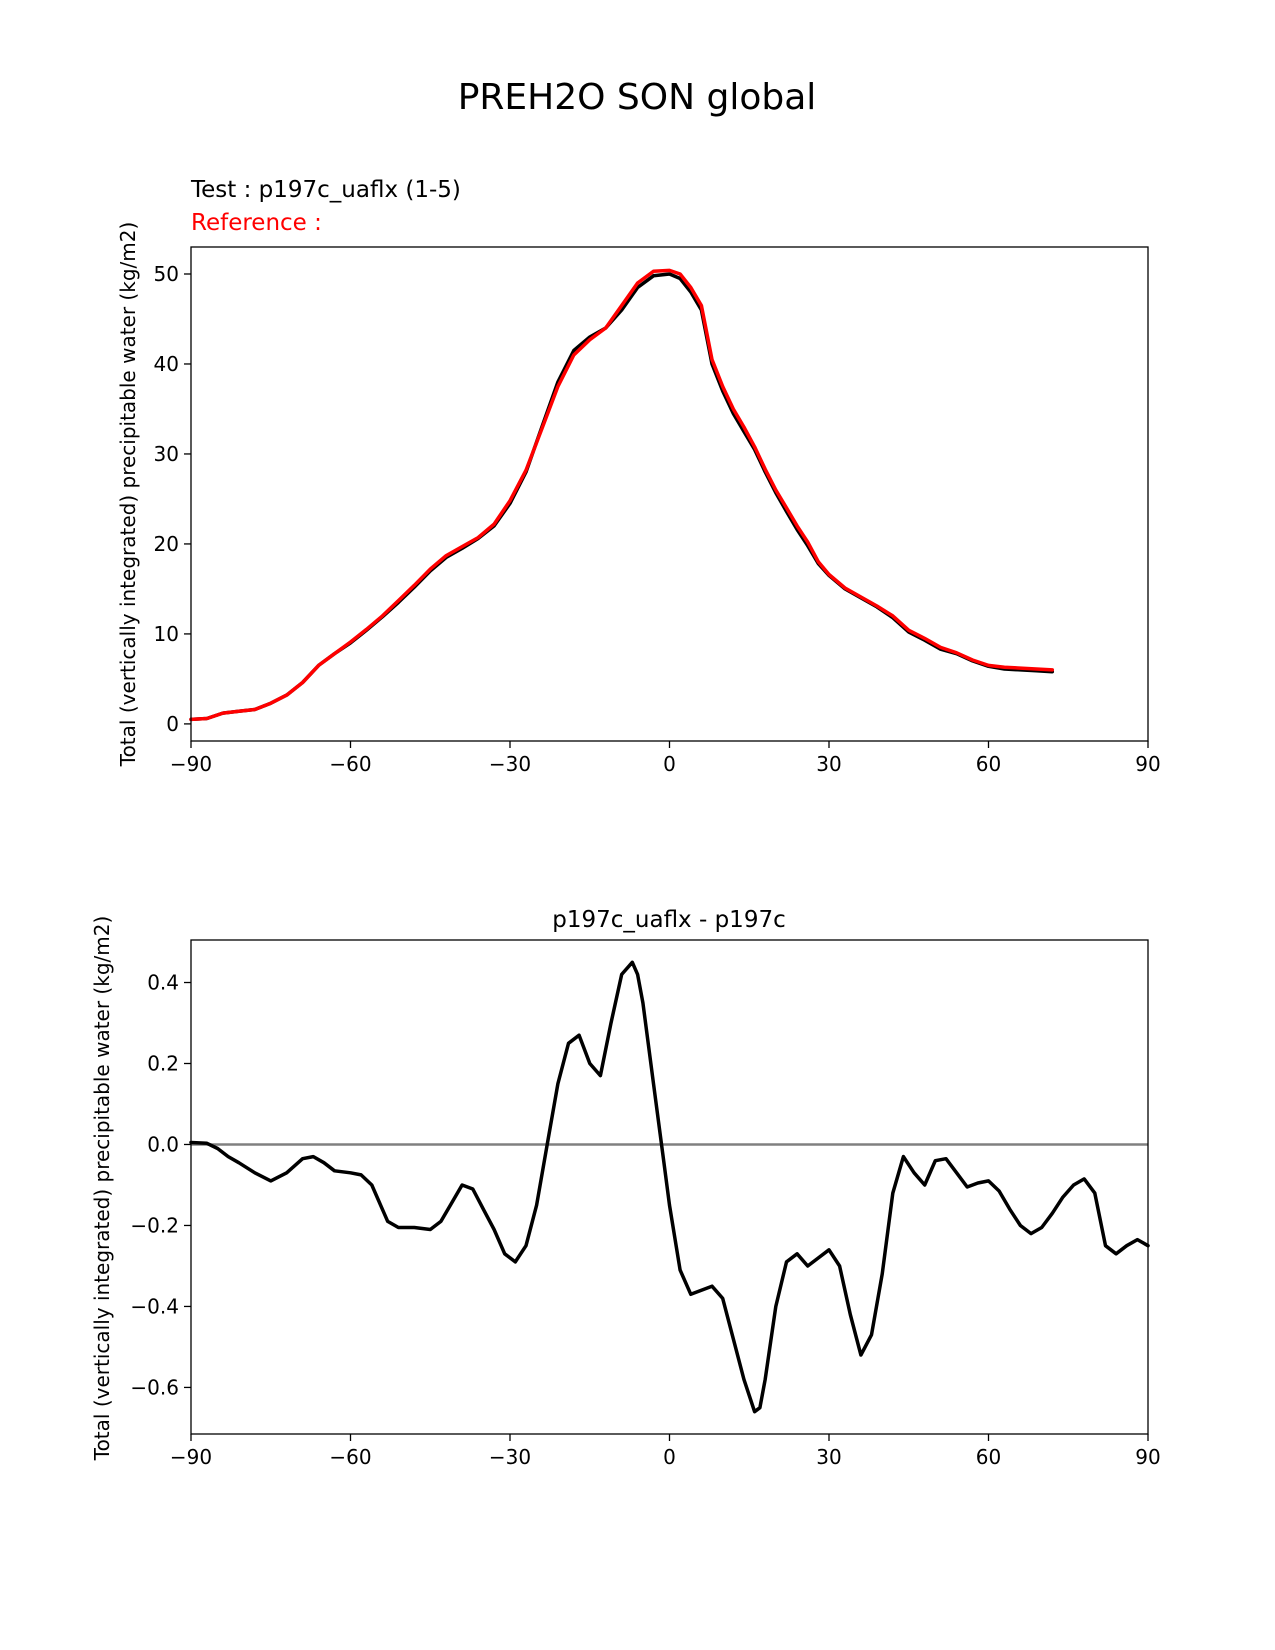  Describe the element at coordinates (1147, 764) in the screenshot. I see `top-x-tick-label: 90` at that location.